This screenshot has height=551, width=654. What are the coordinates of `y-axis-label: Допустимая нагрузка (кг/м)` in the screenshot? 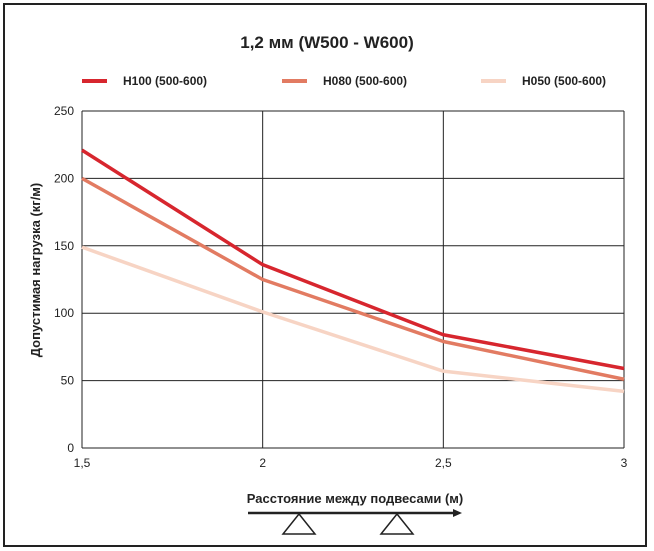 It's located at (35, 270).